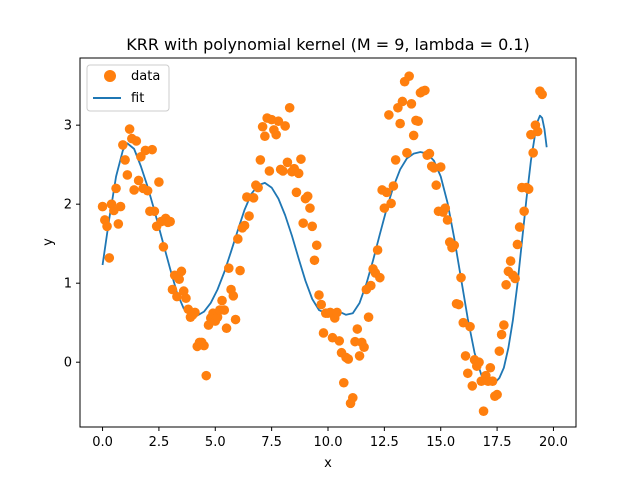 This screenshot has width=640, height=480. What do you see at coordinates (128, 88) in the screenshot?
I see `legend: data fit` at bounding box center [128, 88].